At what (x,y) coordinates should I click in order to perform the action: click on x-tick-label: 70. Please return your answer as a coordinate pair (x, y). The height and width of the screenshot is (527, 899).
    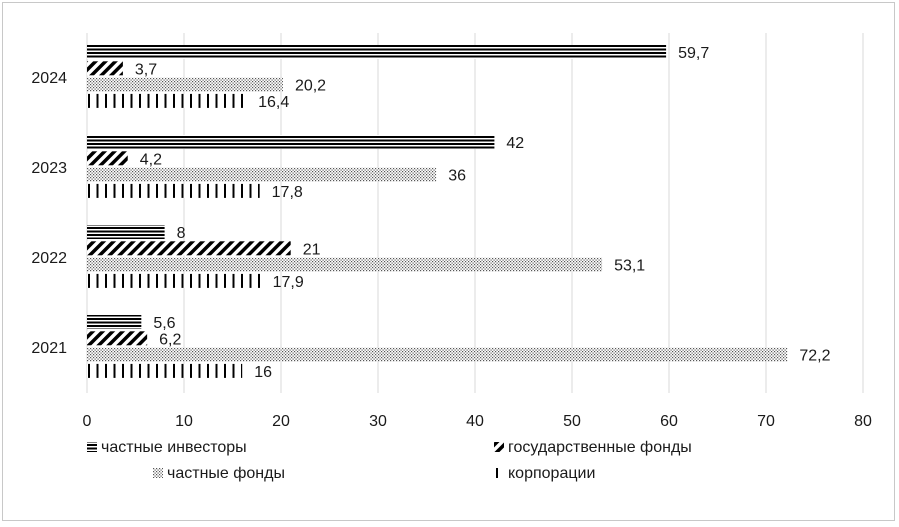
    Looking at the image, I should click on (766, 421).